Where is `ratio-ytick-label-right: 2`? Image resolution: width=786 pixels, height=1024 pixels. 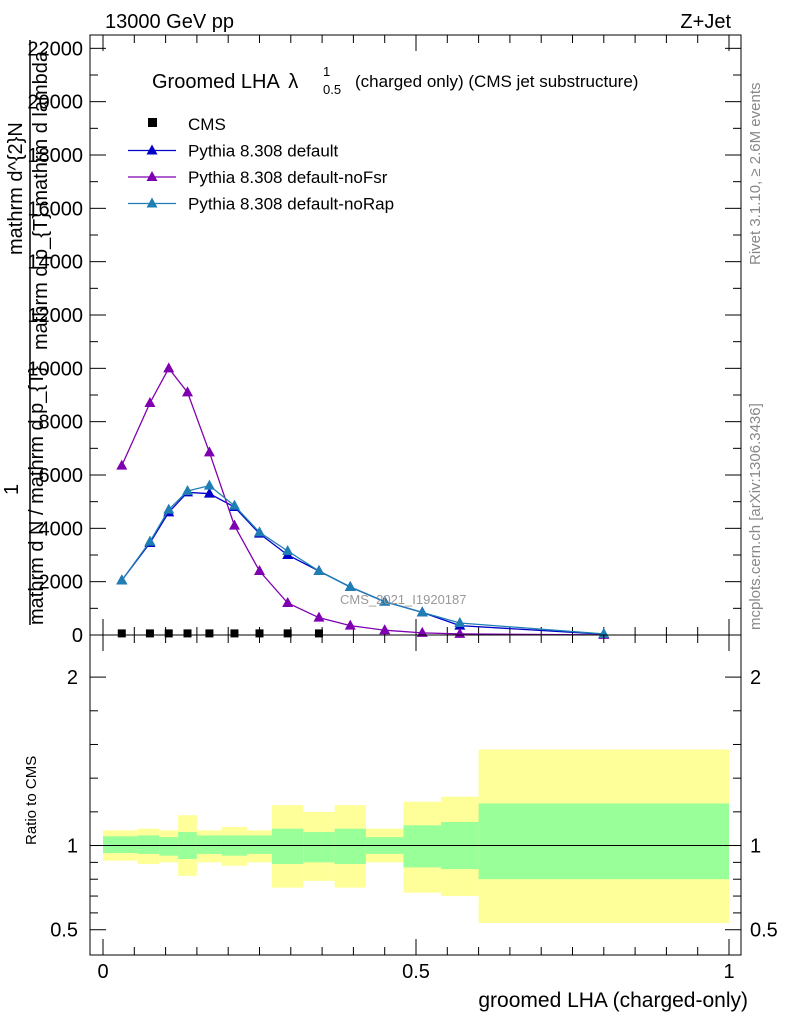
ratio-ytick-label-right: 2 is located at coordinates (755, 678).